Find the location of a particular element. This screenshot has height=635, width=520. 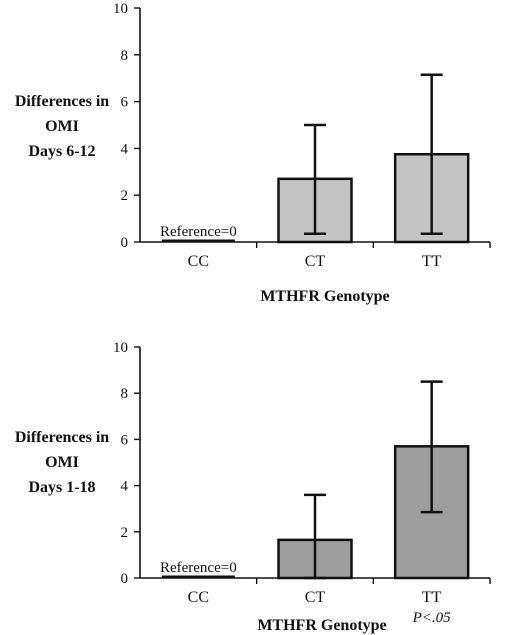

y-axis-label-line-3: Days 1-18 is located at coordinates (61, 487).